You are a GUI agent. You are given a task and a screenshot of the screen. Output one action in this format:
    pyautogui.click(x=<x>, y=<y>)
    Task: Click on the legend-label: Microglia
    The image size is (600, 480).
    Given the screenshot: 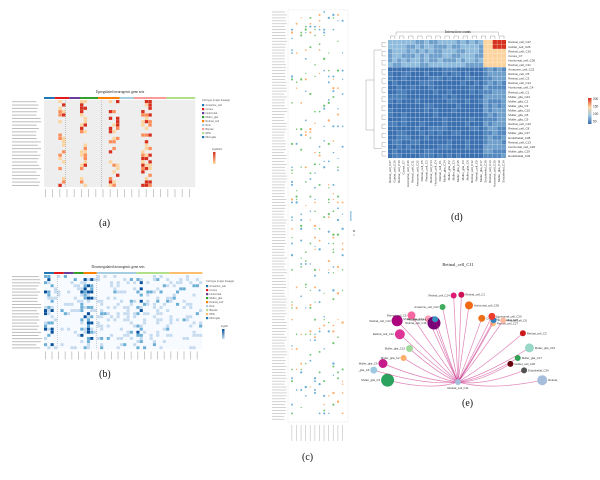 What is the action you would take?
    pyautogui.click(x=215, y=318)
    